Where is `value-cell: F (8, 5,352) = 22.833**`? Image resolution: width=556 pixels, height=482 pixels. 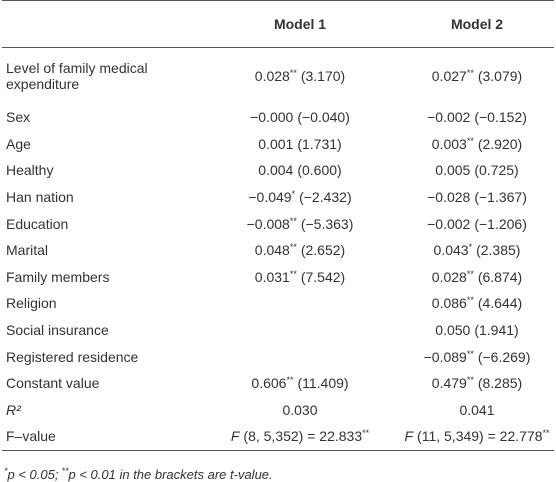 value-cell: F (8, 5,352) = 22.833** is located at coordinates (300, 437).